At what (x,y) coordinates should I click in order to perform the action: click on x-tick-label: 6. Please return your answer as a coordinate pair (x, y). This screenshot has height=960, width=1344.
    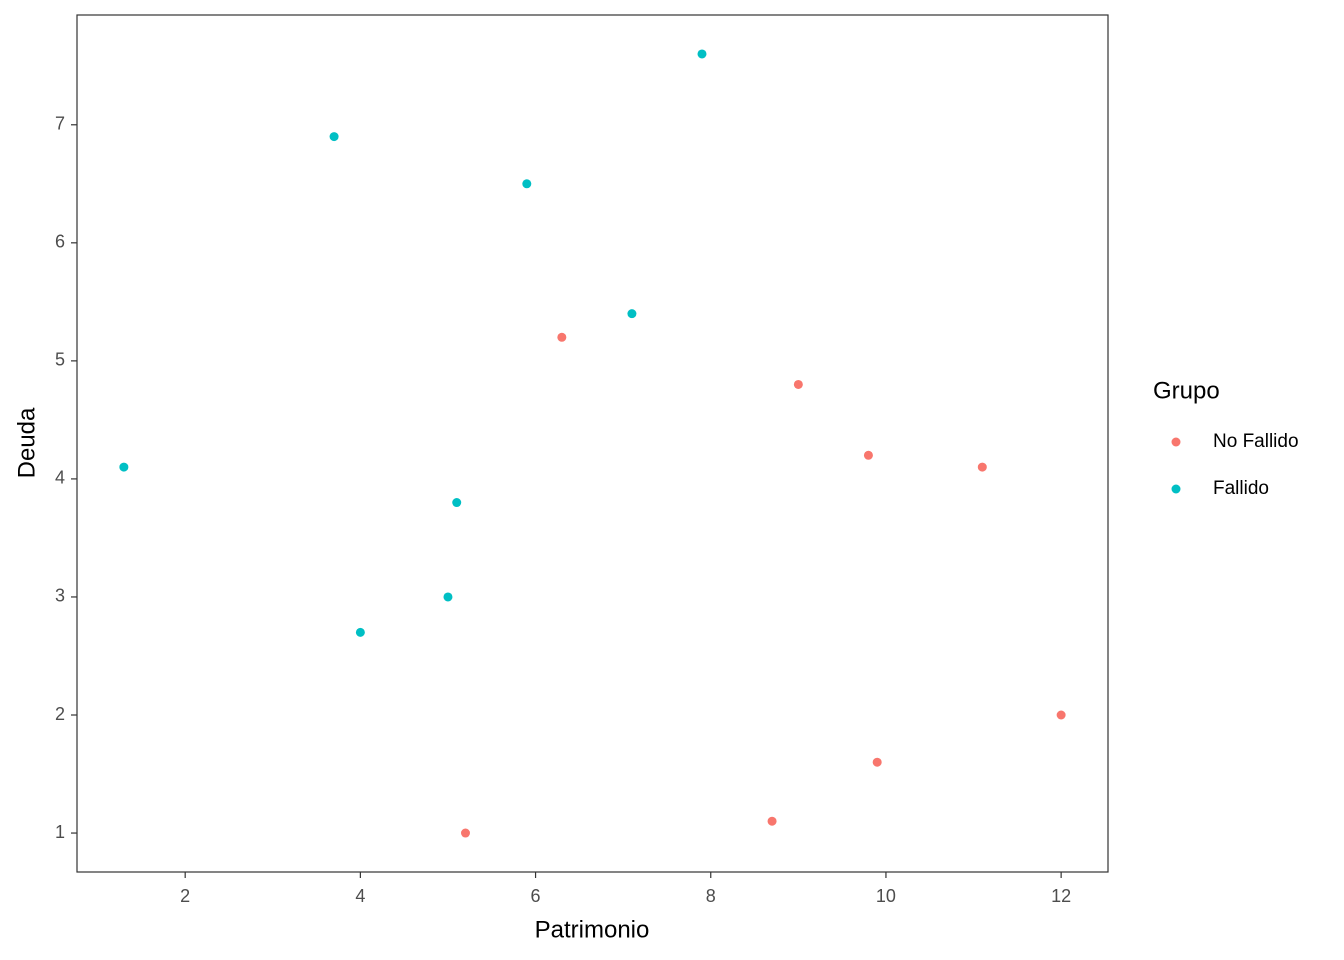
    Looking at the image, I should click on (536, 896).